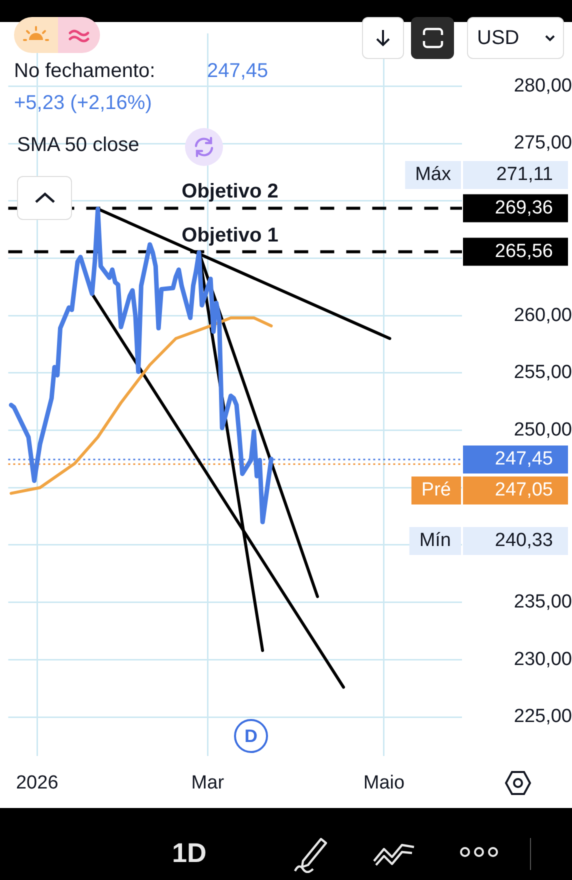  I want to click on annotation: +5,23 (+2,16%), so click(83, 103).